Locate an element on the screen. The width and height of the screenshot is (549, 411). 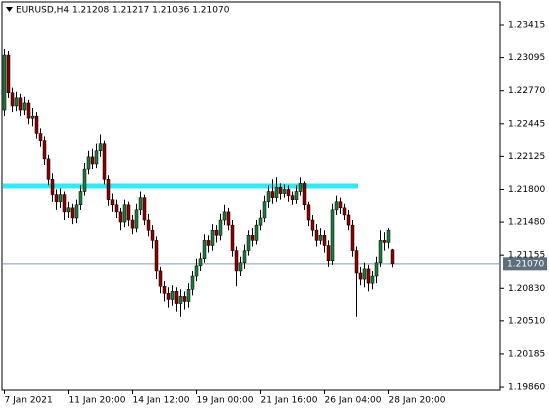
y-tick-label: 1.20185 is located at coordinates (526, 354).